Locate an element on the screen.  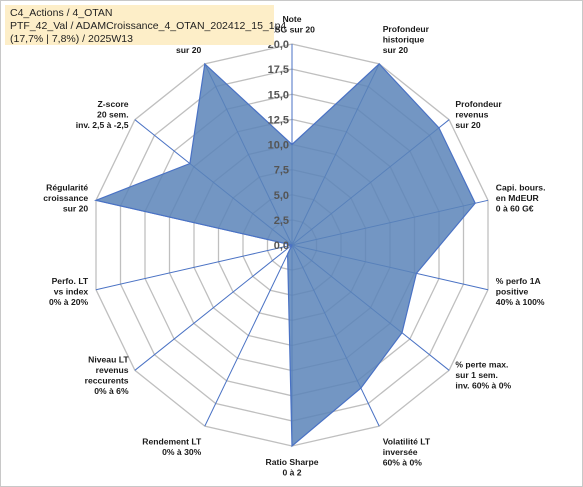
tick-label: 15,0 is located at coordinates (278, 95).